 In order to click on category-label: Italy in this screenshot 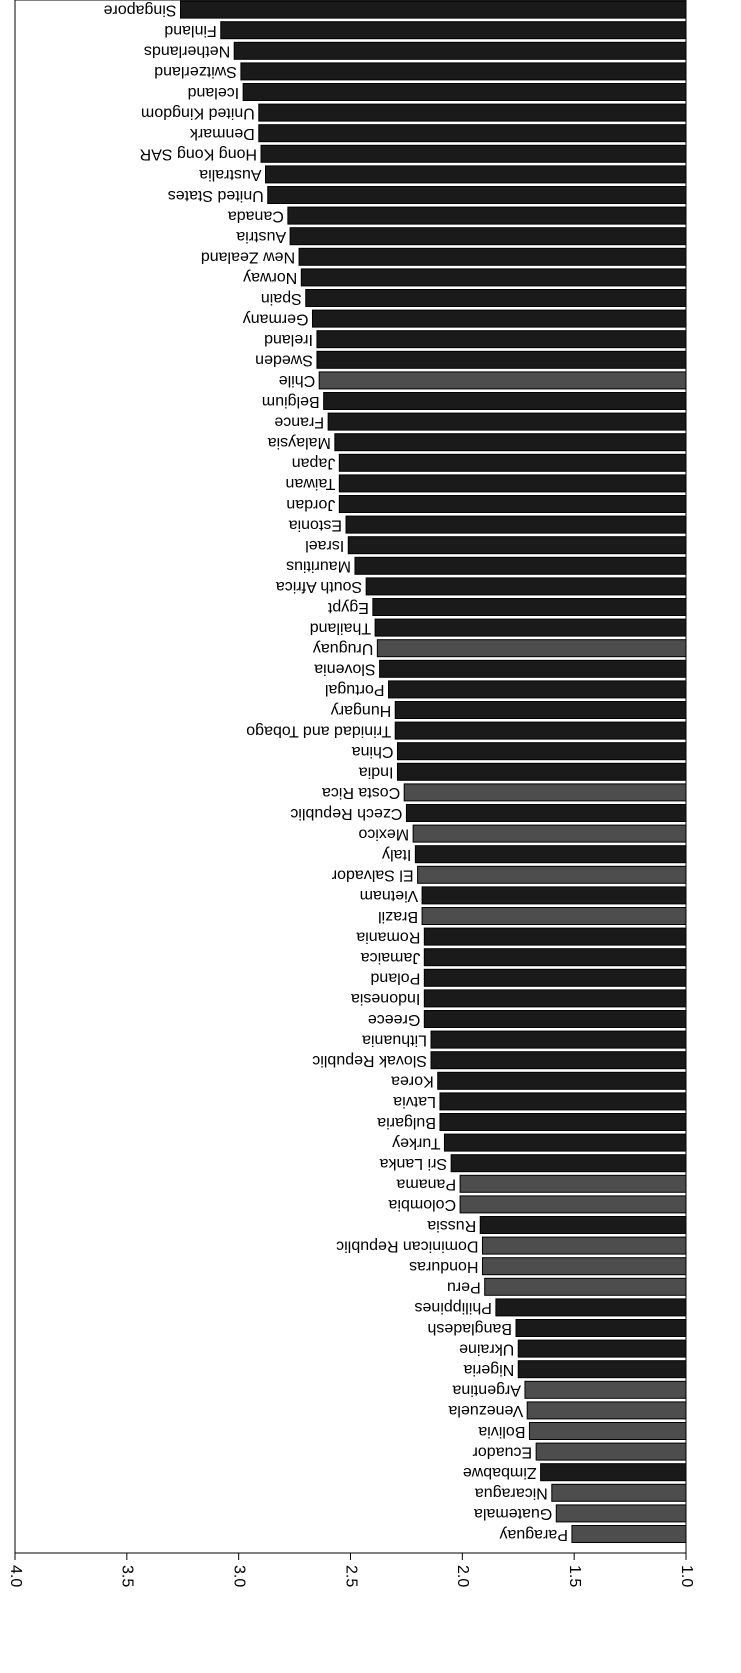, I will do `click(396, 854)`.